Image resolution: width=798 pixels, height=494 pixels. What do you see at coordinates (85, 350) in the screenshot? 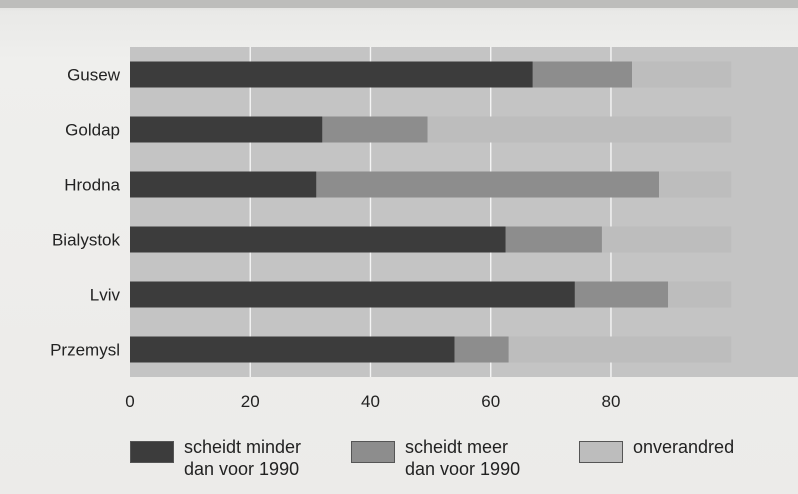
I see `category-label-przemysl: Przemysl` at bounding box center [85, 350].